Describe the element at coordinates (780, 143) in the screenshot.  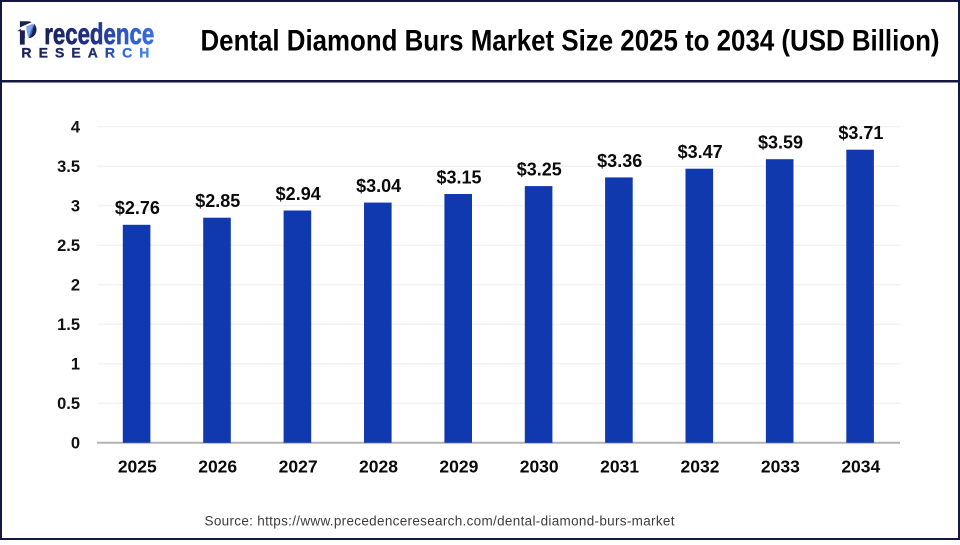
I see `svg-text: $3.59` at that location.